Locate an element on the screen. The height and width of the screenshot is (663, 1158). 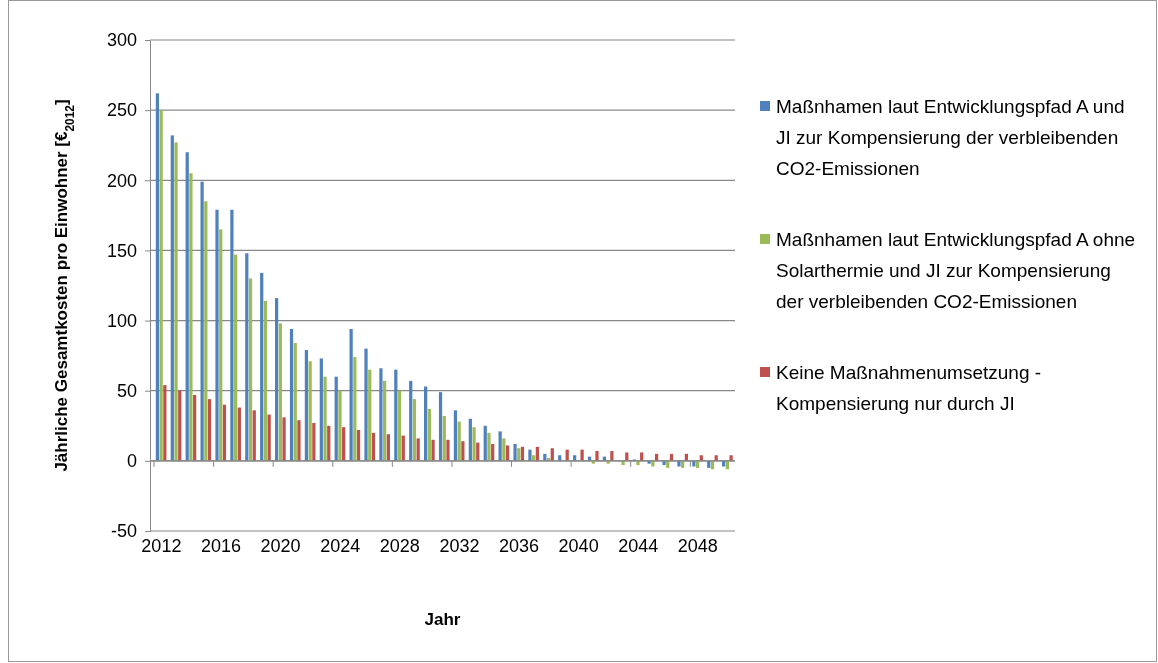
y-tick-label: 0 is located at coordinates (131, 461).